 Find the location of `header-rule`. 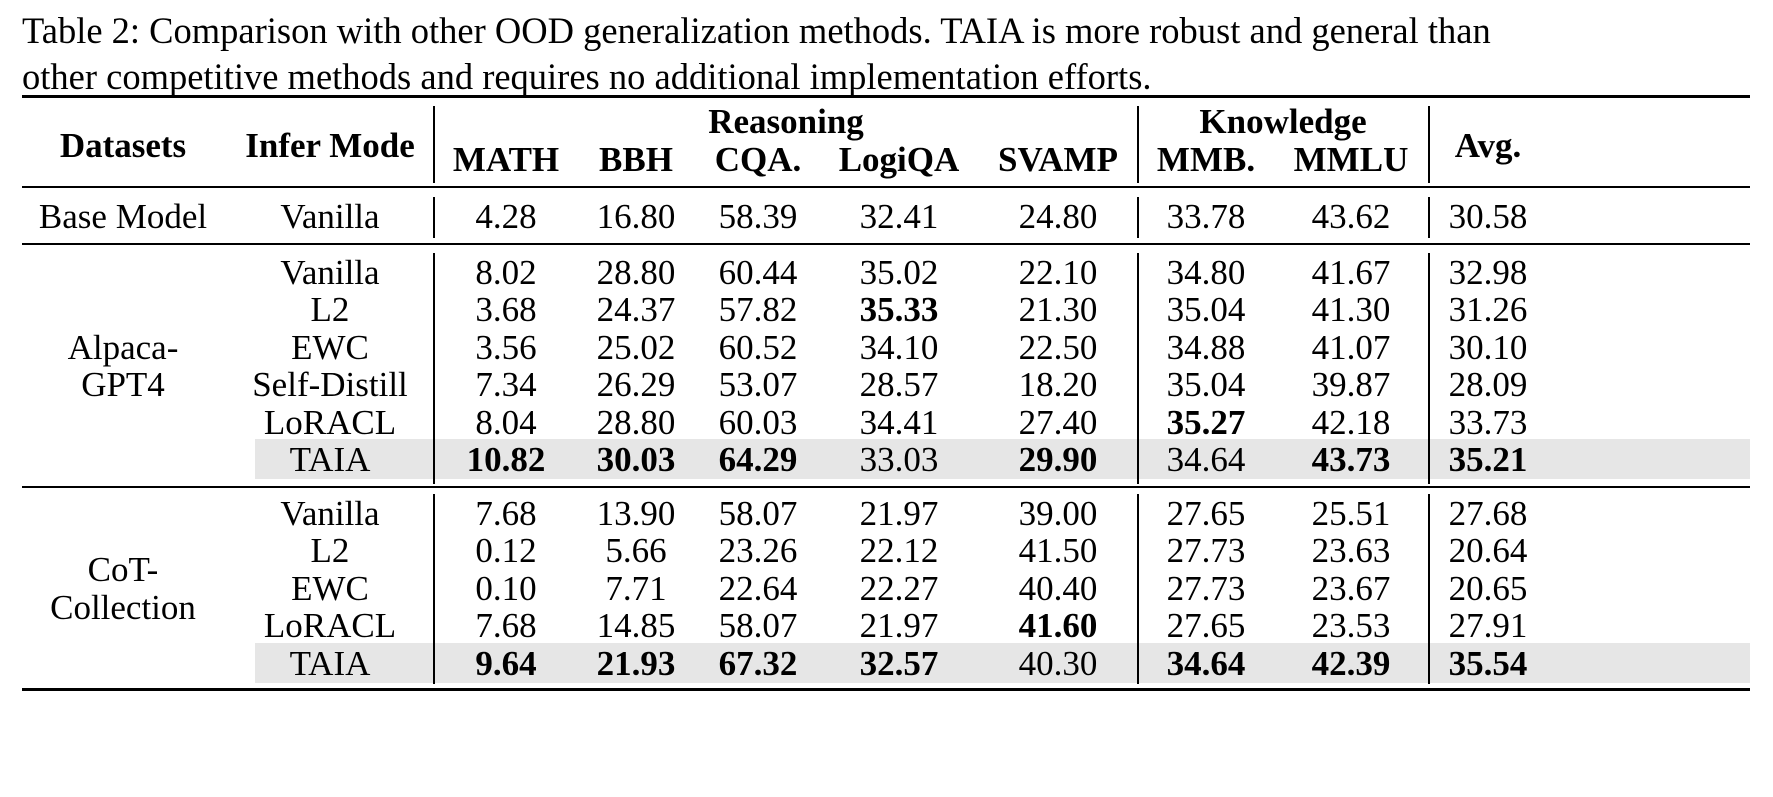

header-rule is located at coordinates (886, 187).